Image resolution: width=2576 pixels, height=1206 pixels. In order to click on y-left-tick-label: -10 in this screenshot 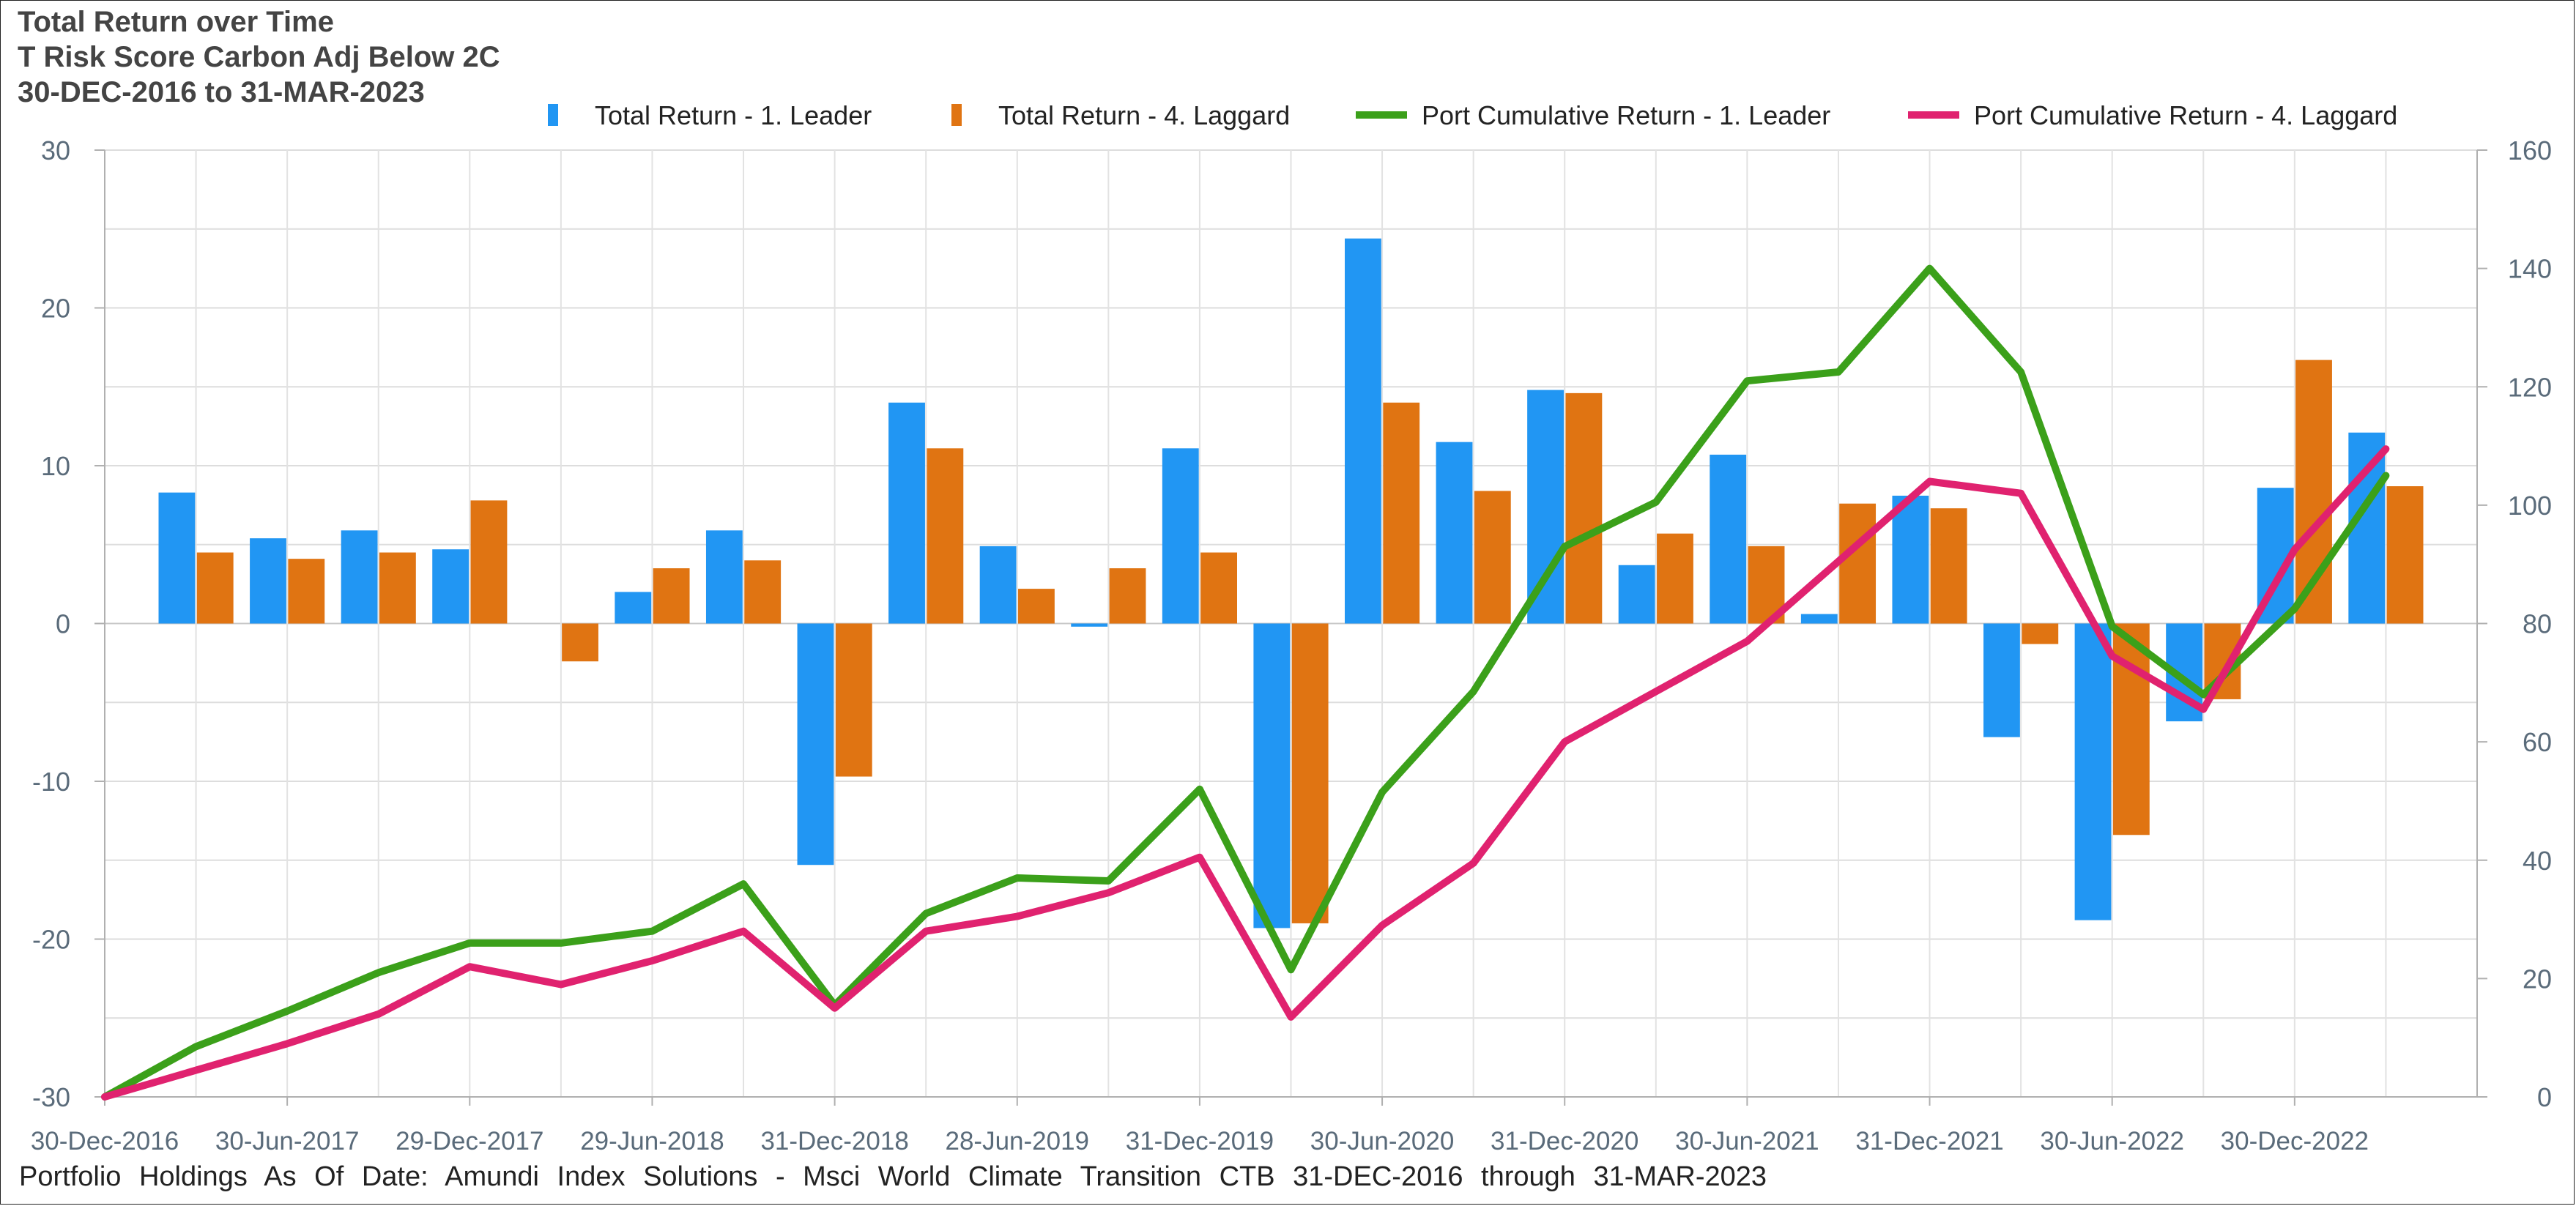, I will do `click(51, 782)`.